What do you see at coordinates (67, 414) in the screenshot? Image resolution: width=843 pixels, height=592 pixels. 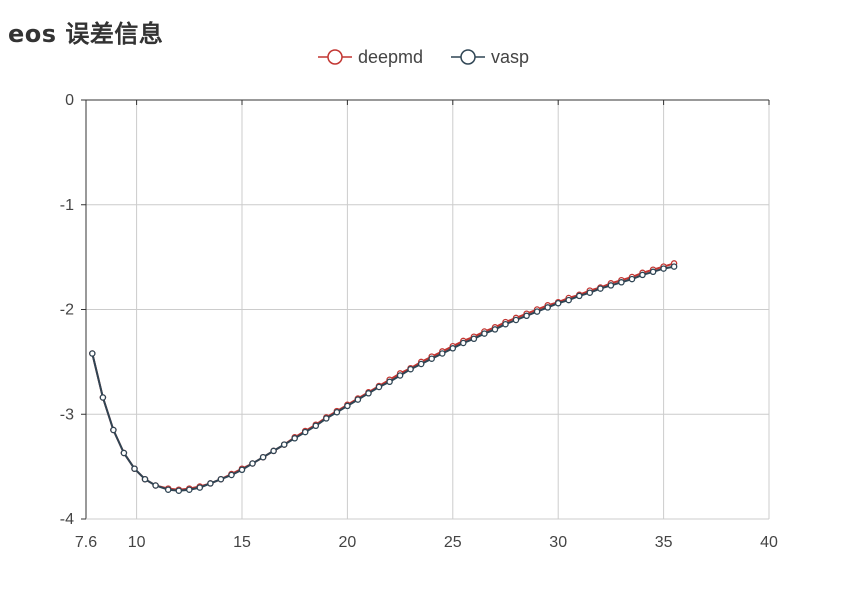 I see `y-tick-label: -3` at bounding box center [67, 414].